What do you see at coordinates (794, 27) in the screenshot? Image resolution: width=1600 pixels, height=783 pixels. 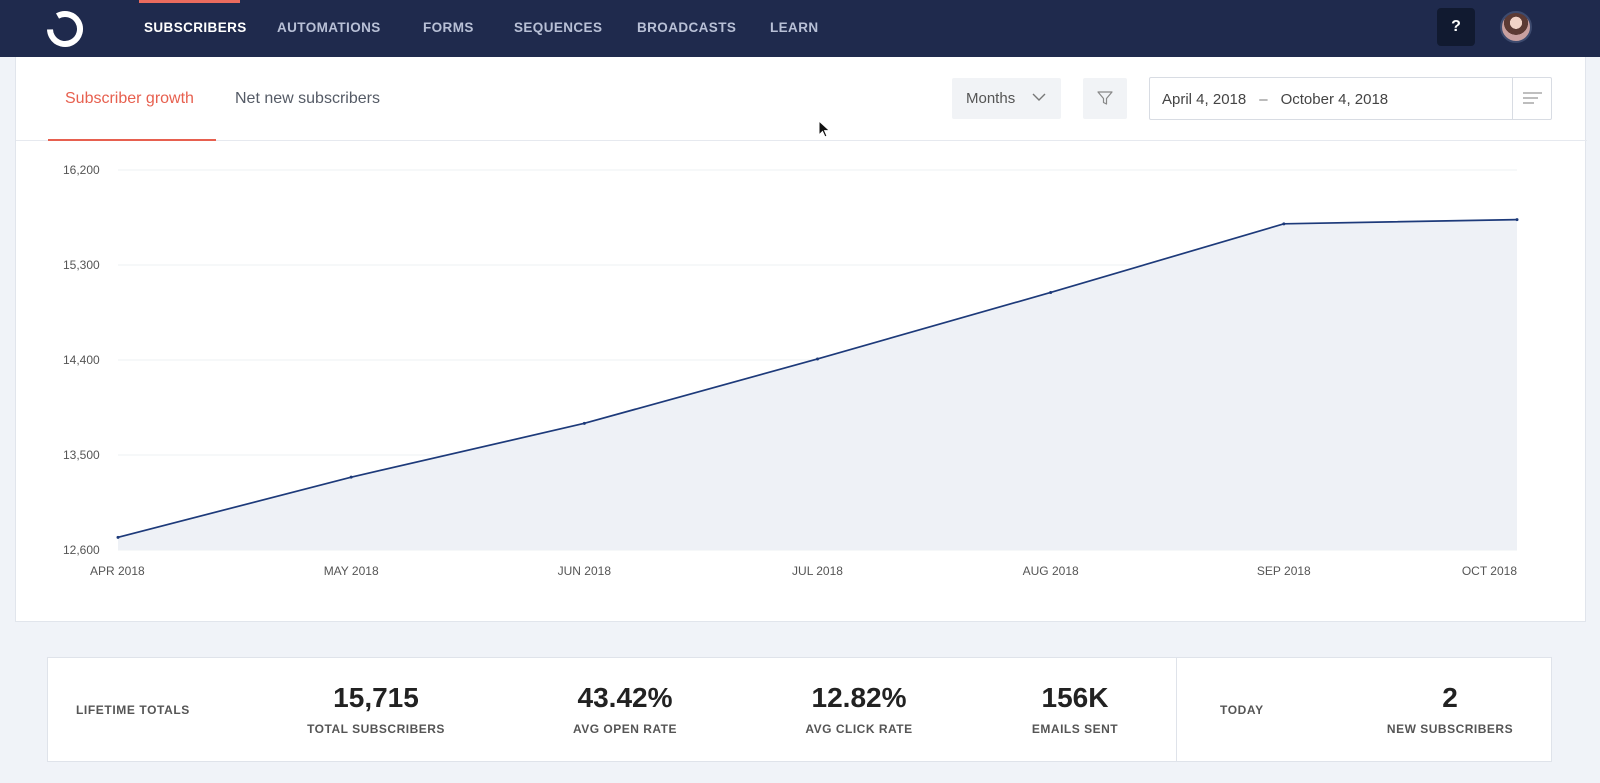 I see `nav-learn: LEARN` at bounding box center [794, 27].